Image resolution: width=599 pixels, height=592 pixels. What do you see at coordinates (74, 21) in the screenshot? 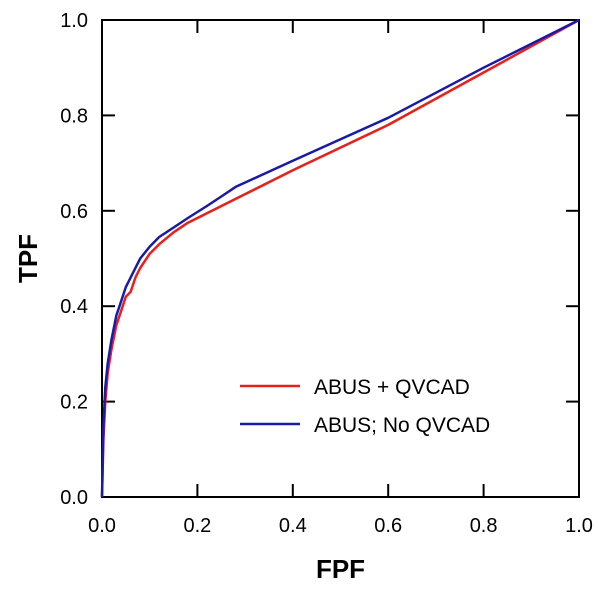
I see `y-tick-label: 1.0` at bounding box center [74, 21].